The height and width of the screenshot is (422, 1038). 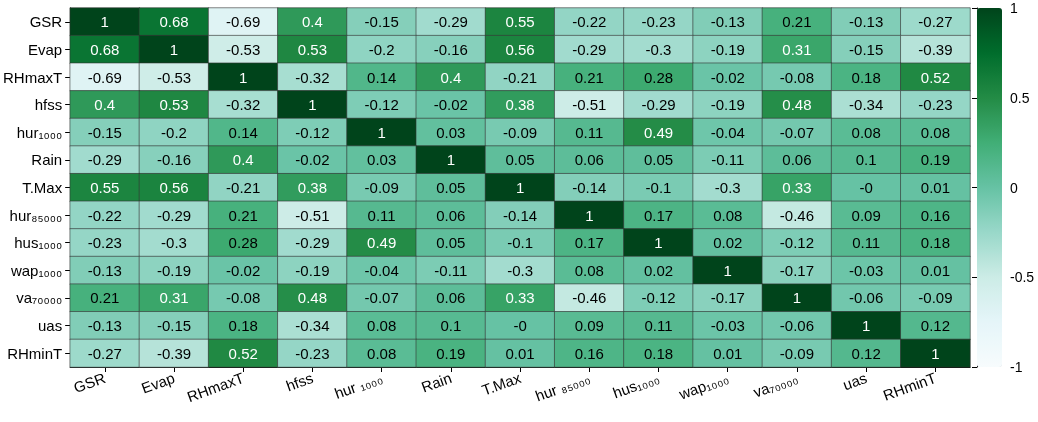 What do you see at coordinates (89, 382) in the screenshot?
I see `x-tick-label: GSR` at bounding box center [89, 382].